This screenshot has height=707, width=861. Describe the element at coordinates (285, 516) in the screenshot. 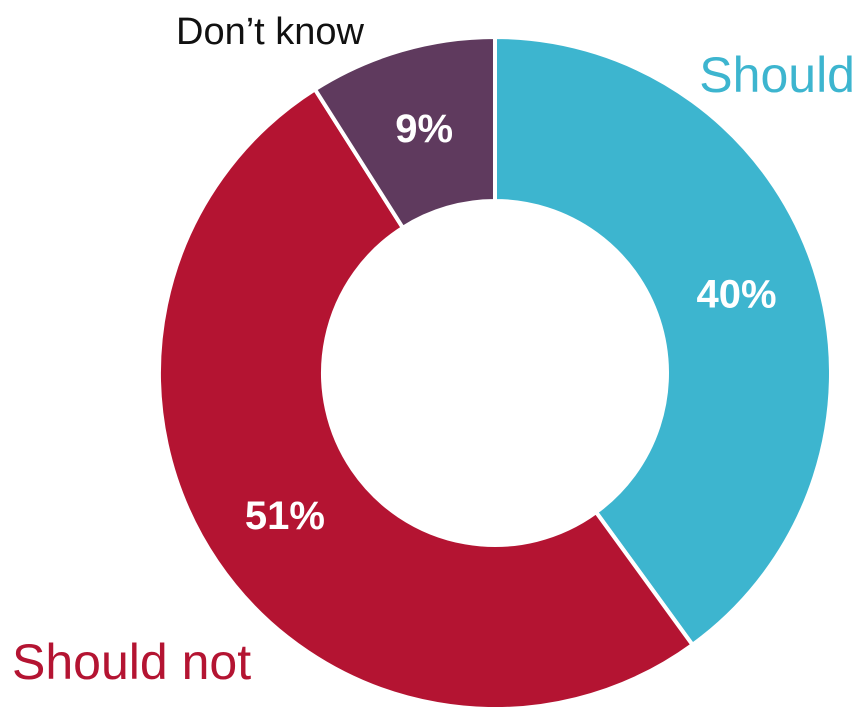

I see `value-label-should-not: 51%` at that location.